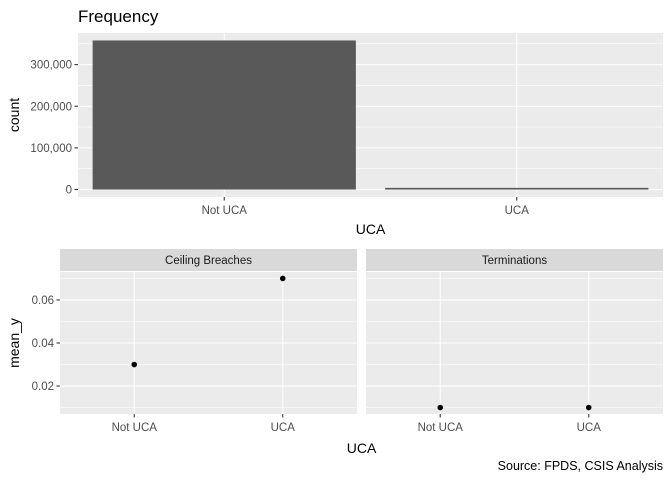 This screenshot has width=672, height=480. What do you see at coordinates (43, 387) in the screenshot?
I see `y-tick-label: 0.02` at bounding box center [43, 387].